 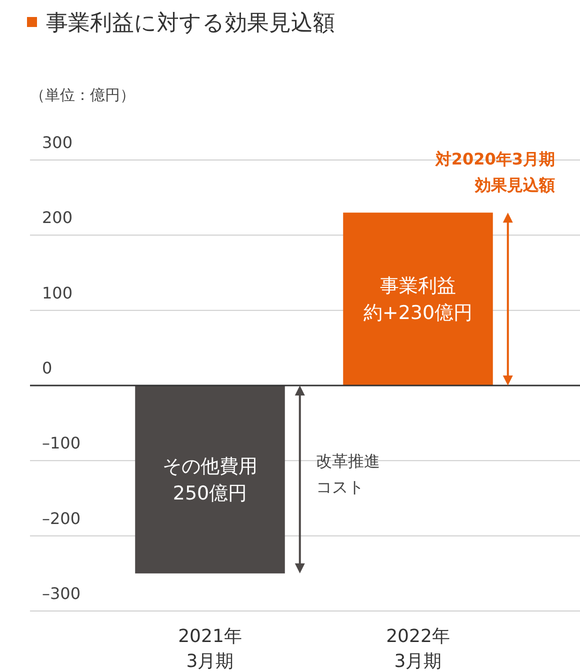 What do you see at coordinates (418, 313) in the screenshot?
I see `data-label: 約+230億円` at bounding box center [418, 313].